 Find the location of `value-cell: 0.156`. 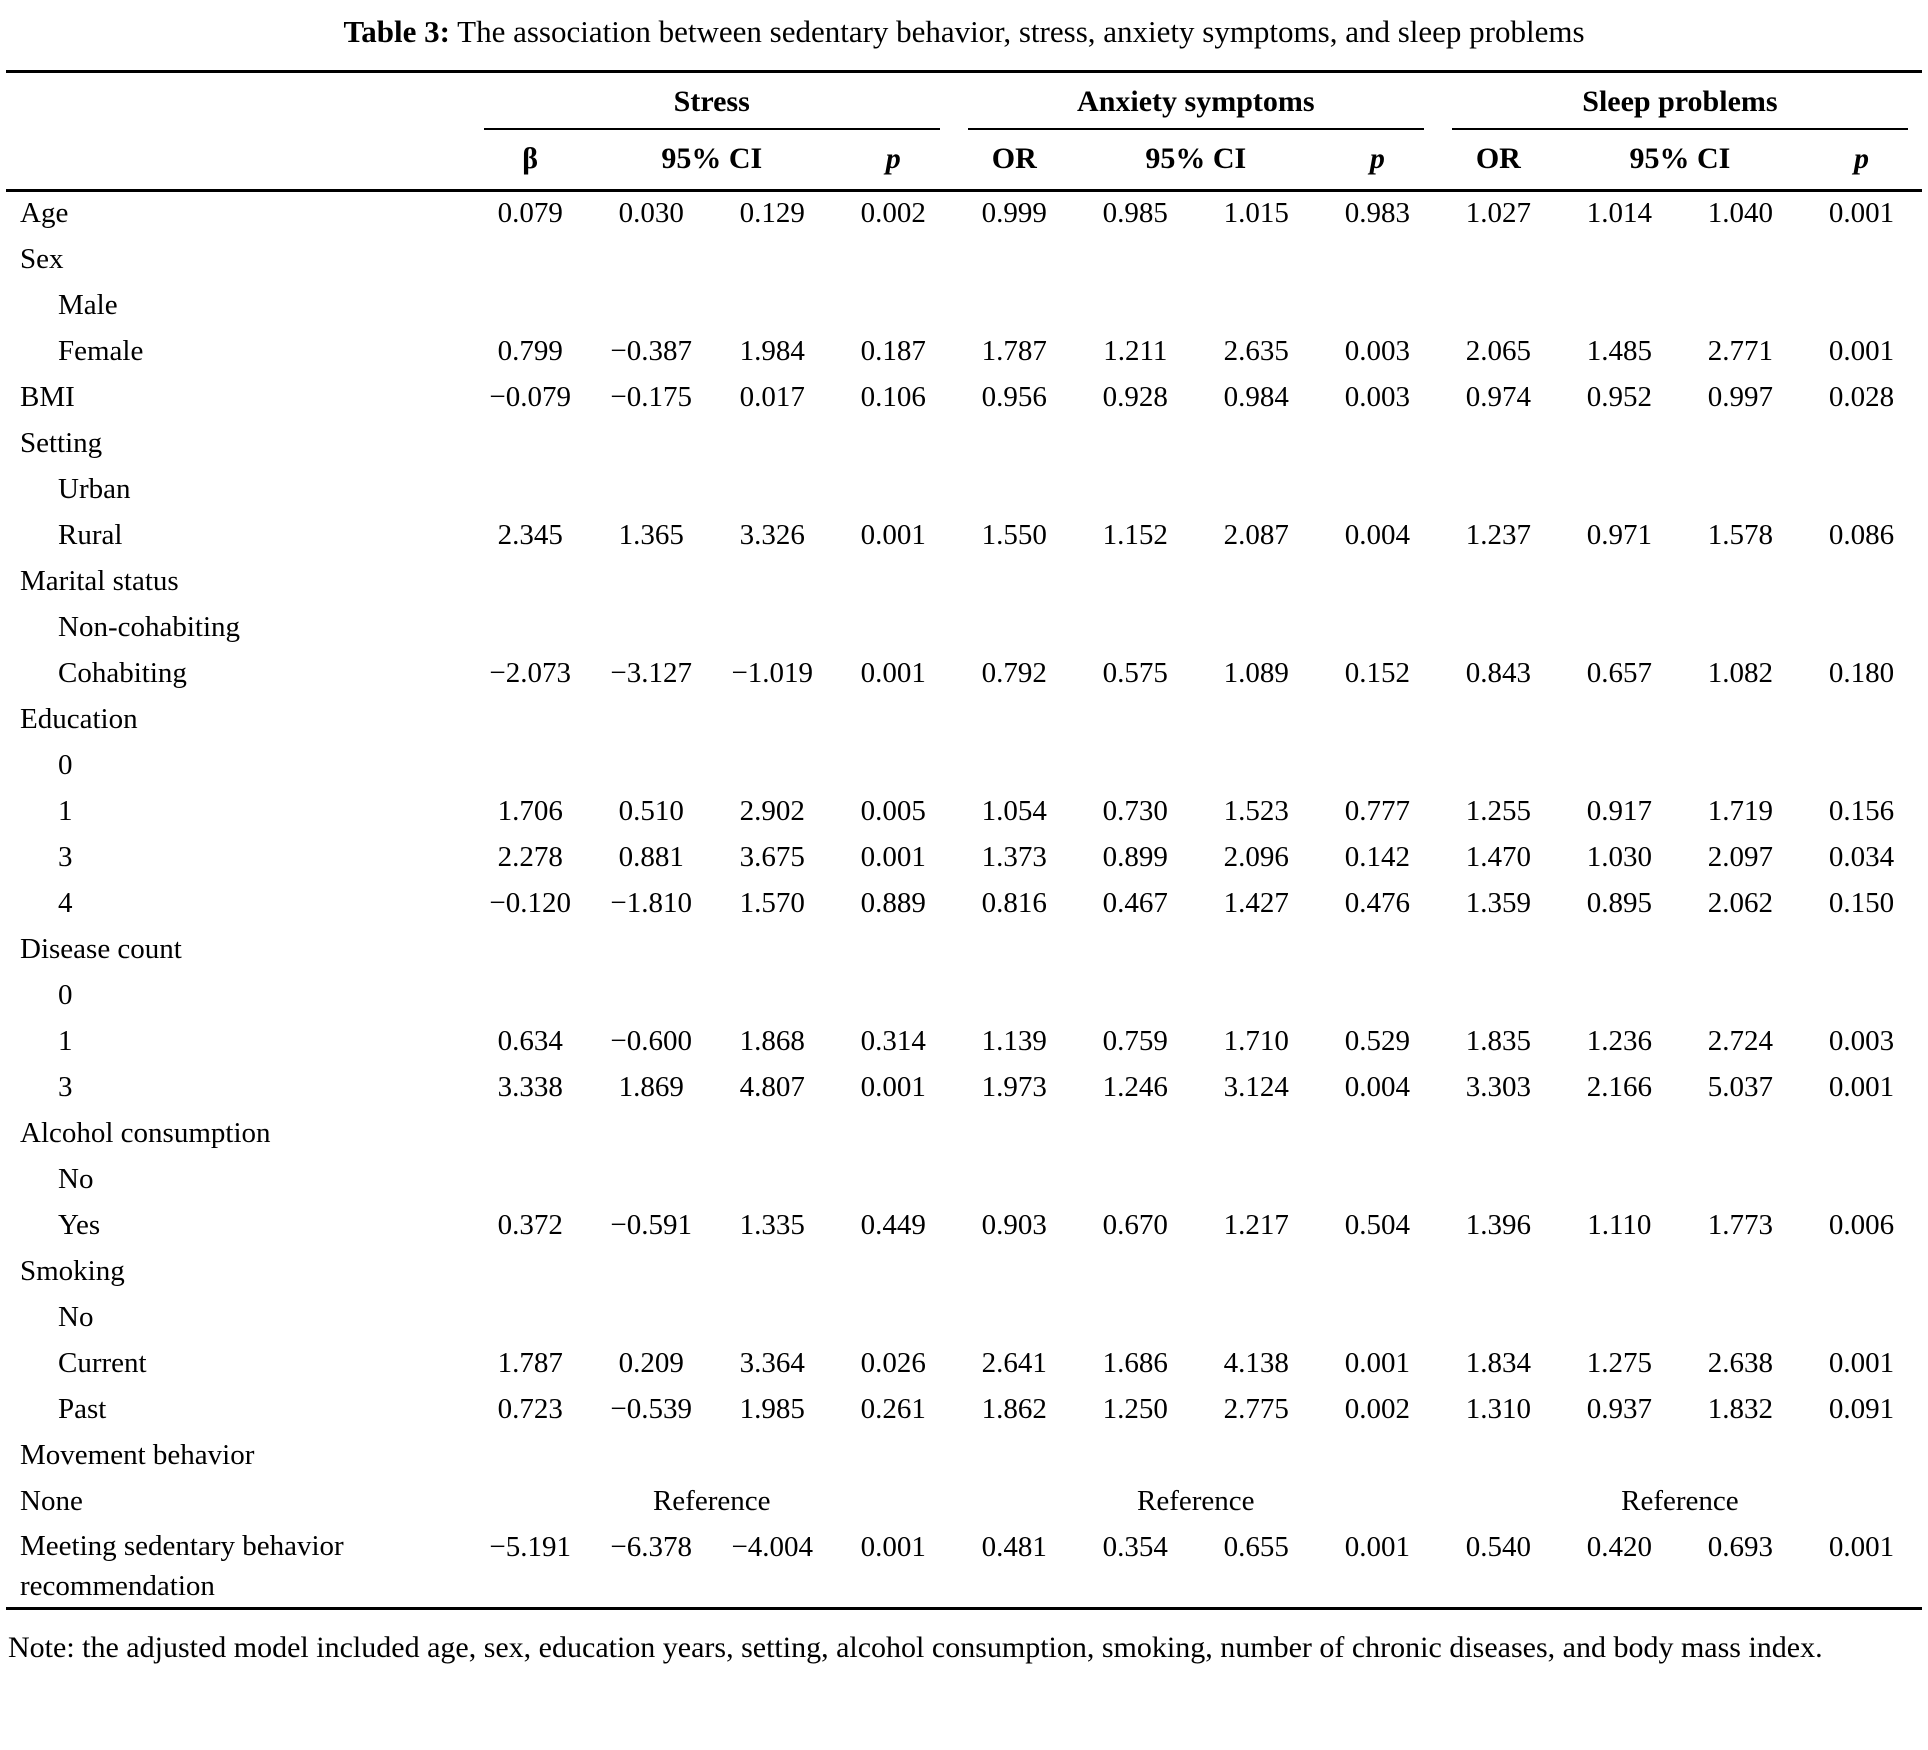

value-cell: 0.156 is located at coordinates (1861, 811).